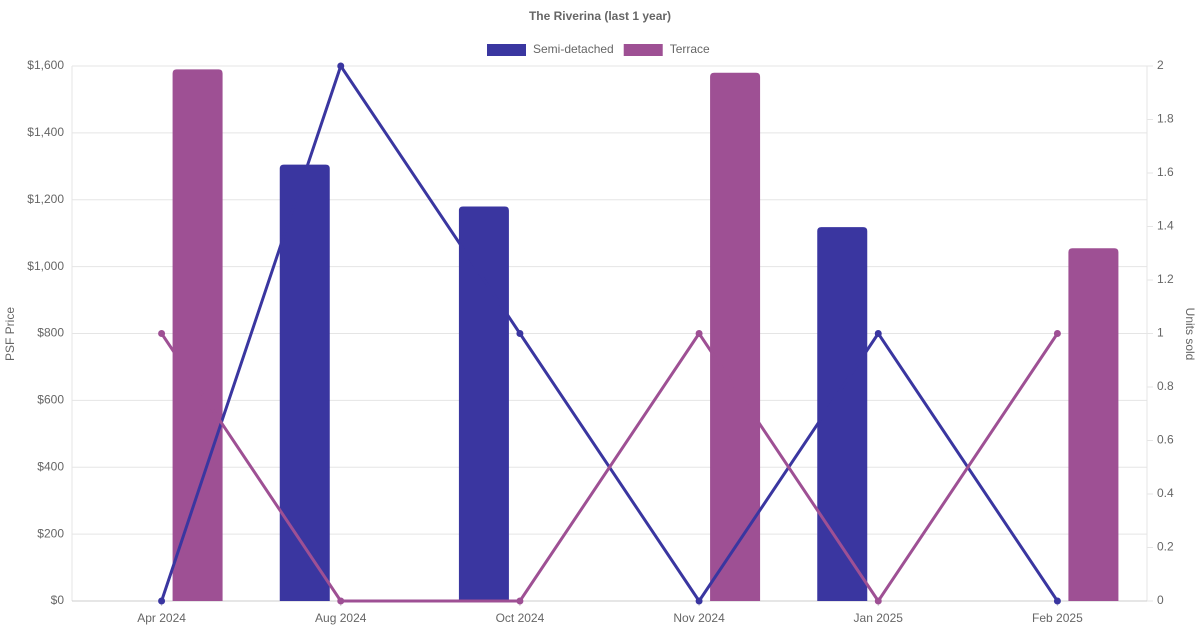 The height and width of the screenshot is (630, 1200). Describe the element at coordinates (45, 132) in the screenshot. I see `y-tick-label: $1,400` at that location.